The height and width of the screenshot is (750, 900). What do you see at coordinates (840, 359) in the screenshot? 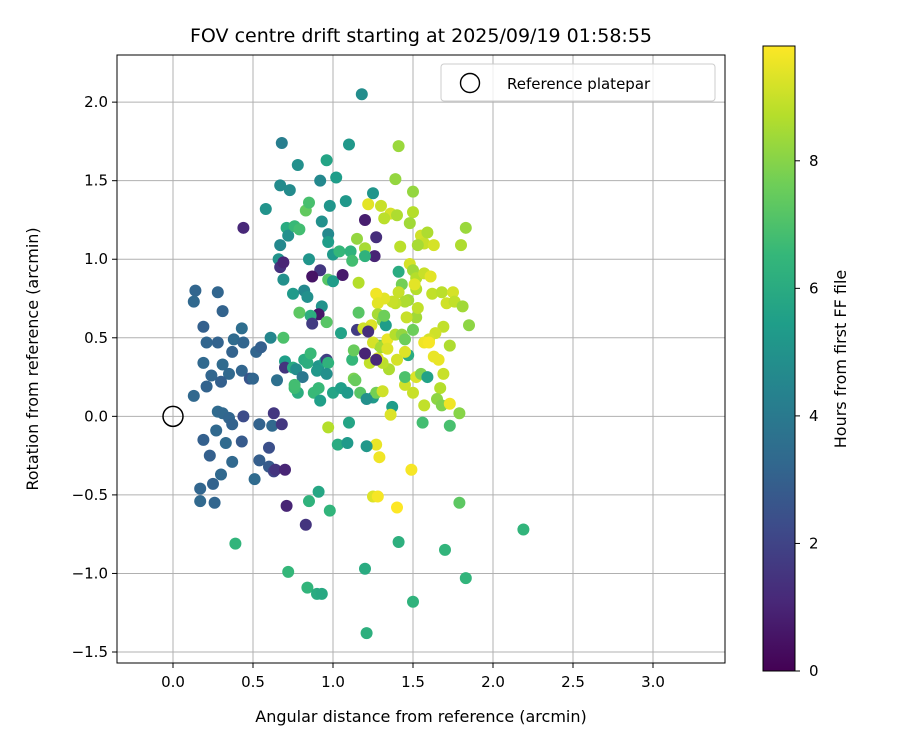
I see `colorbar-label: Hours from first FF file` at bounding box center [840, 359].